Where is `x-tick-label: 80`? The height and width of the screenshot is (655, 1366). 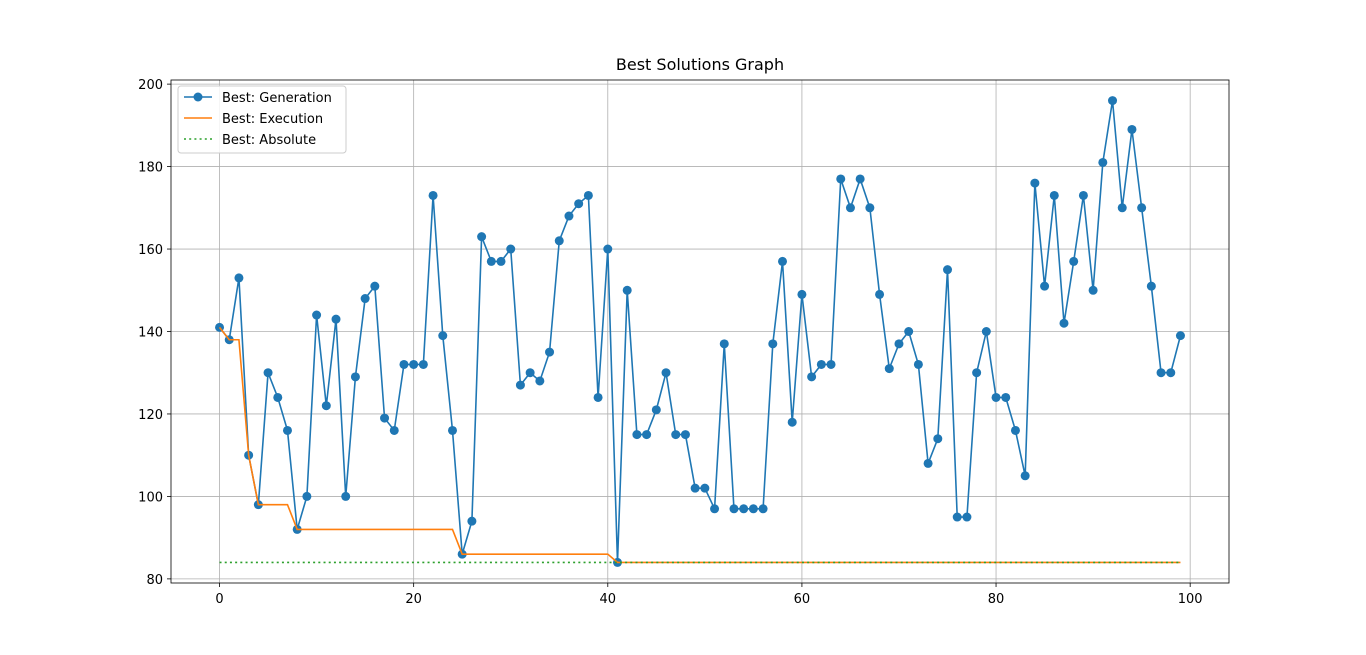
x-tick-label: 80 is located at coordinates (996, 599).